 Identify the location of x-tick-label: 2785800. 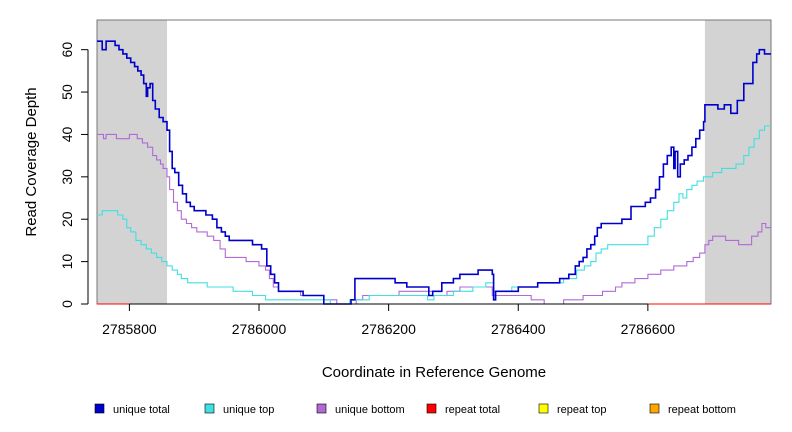
(129, 329).